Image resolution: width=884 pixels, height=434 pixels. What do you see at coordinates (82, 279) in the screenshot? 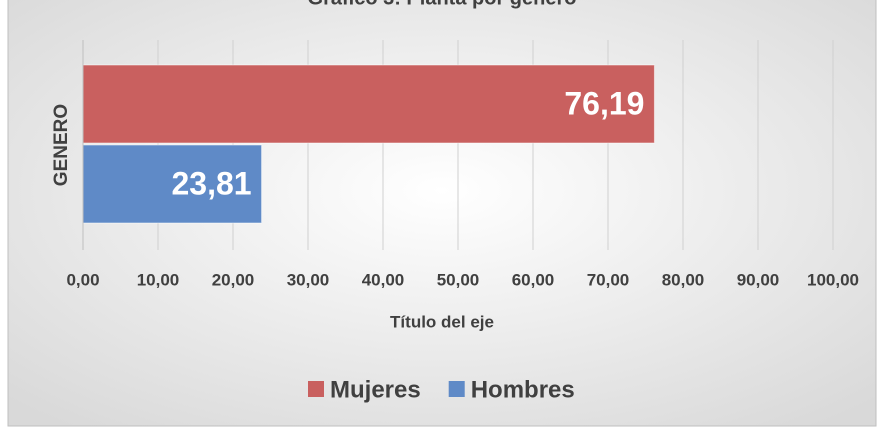
I see `x-tick-label: 0,00` at bounding box center [82, 279].